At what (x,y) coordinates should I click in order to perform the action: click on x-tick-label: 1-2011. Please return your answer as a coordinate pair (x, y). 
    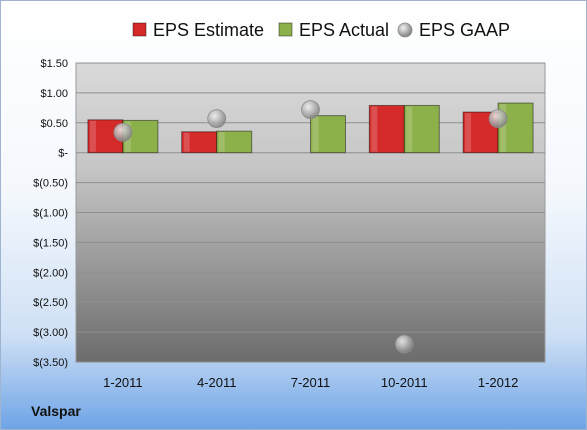
    Looking at the image, I should click on (123, 382).